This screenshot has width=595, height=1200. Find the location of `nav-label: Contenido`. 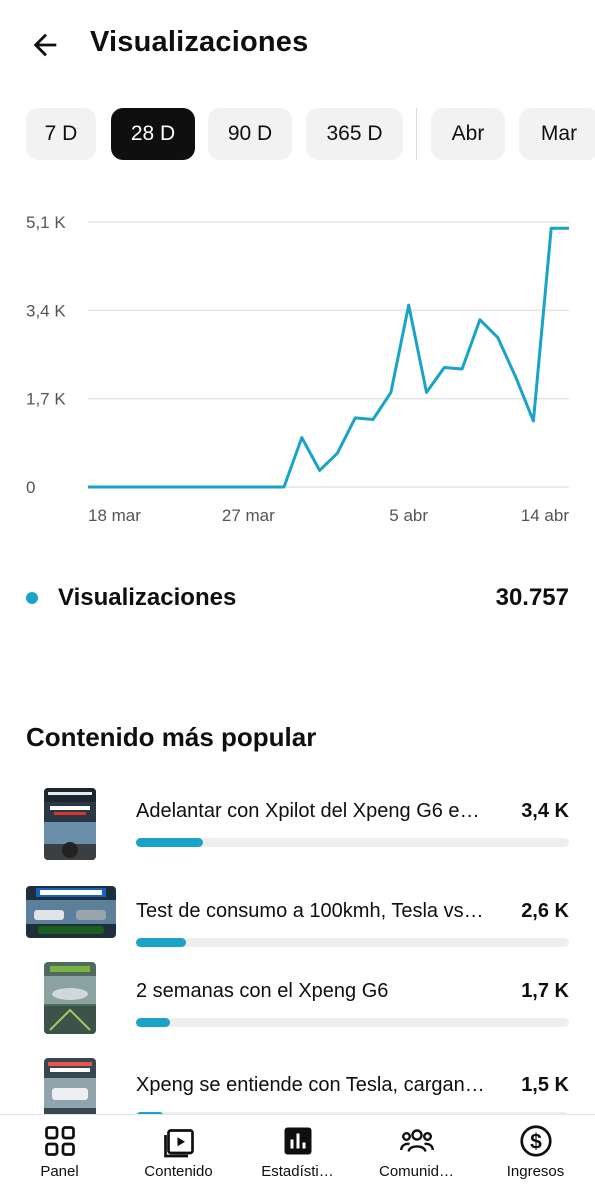

nav-label: Contenido is located at coordinates (178, 1171).